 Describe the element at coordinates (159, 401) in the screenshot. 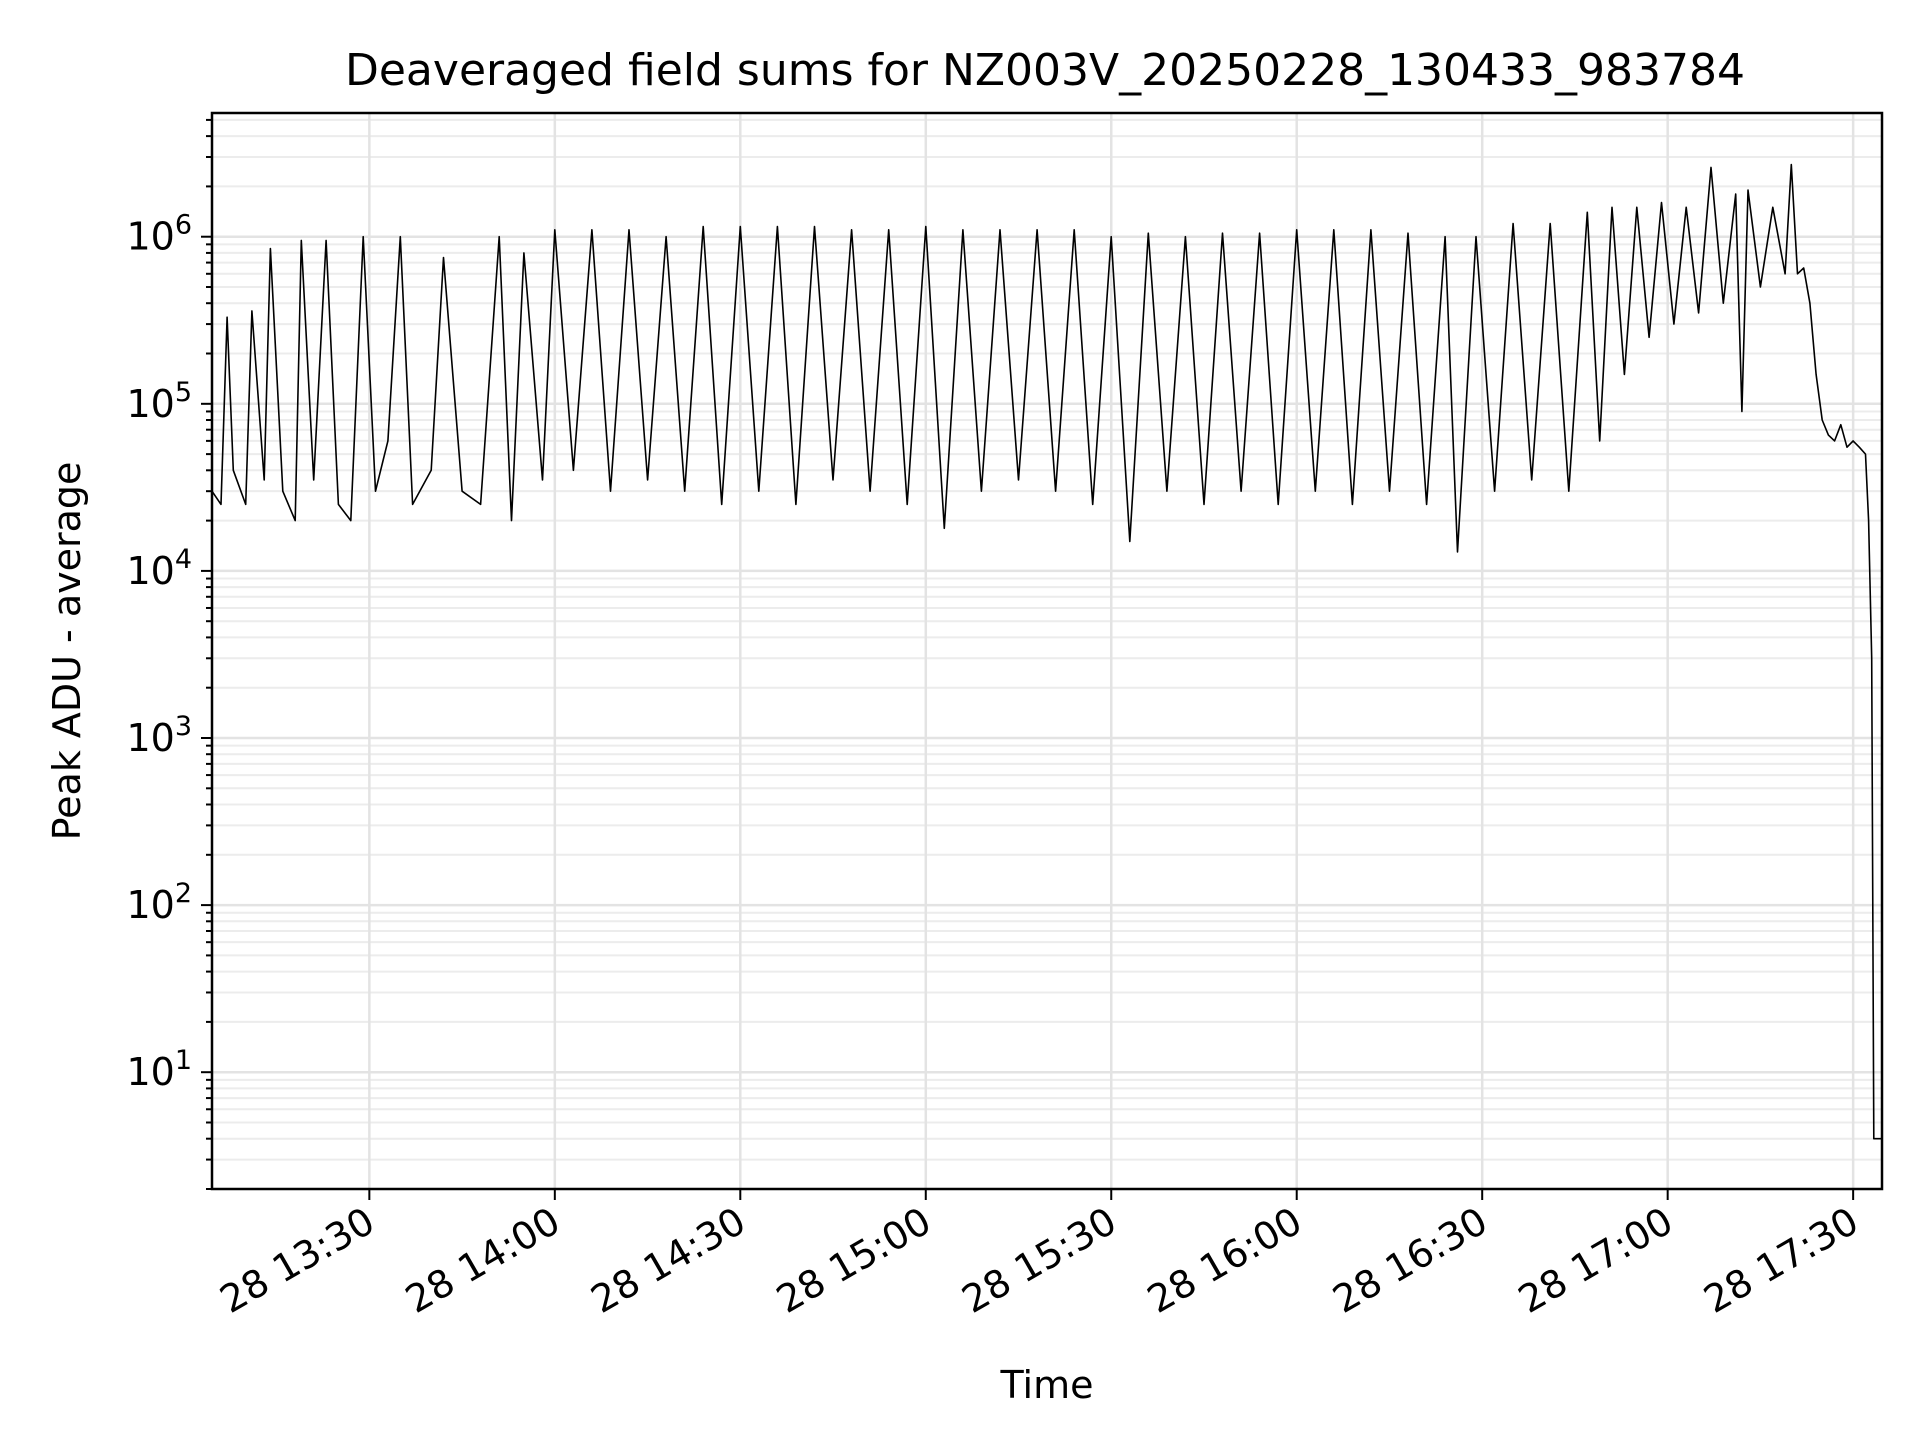

I see `y-tick-label: 105` at that location.